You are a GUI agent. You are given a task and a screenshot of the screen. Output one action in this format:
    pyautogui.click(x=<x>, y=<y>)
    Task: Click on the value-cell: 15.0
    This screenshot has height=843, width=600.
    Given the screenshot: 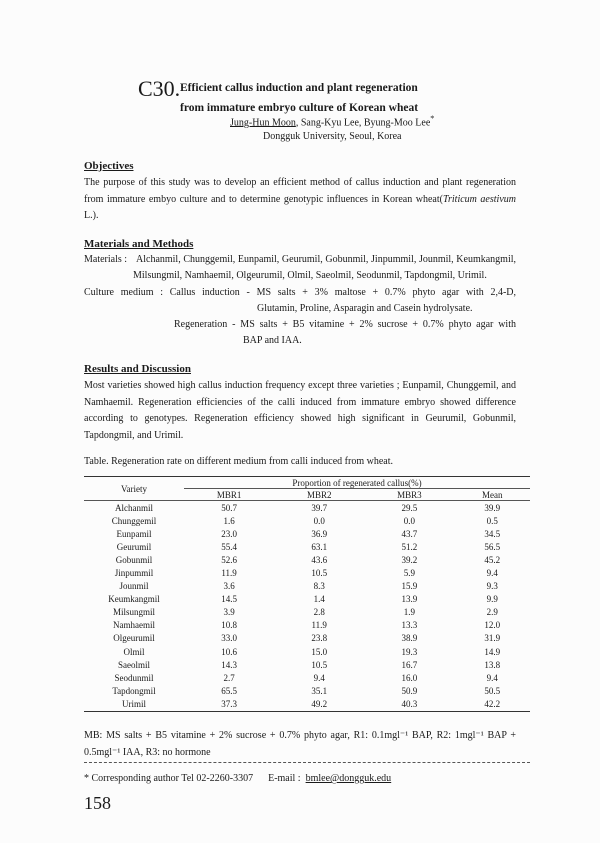 What is the action you would take?
    pyautogui.click(x=319, y=651)
    